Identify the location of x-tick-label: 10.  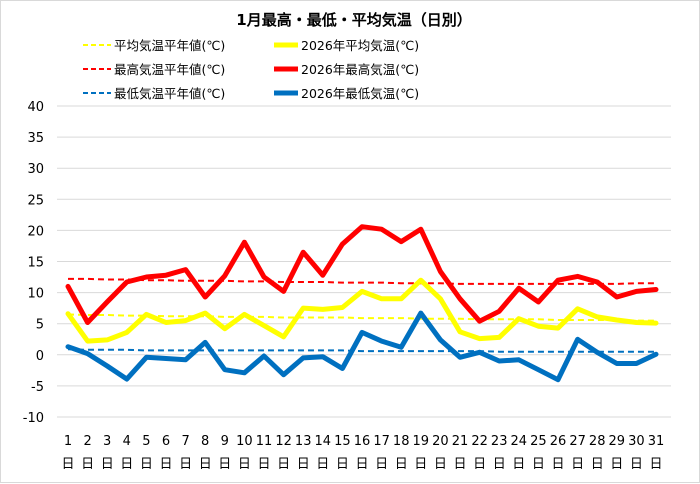
(244, 441).